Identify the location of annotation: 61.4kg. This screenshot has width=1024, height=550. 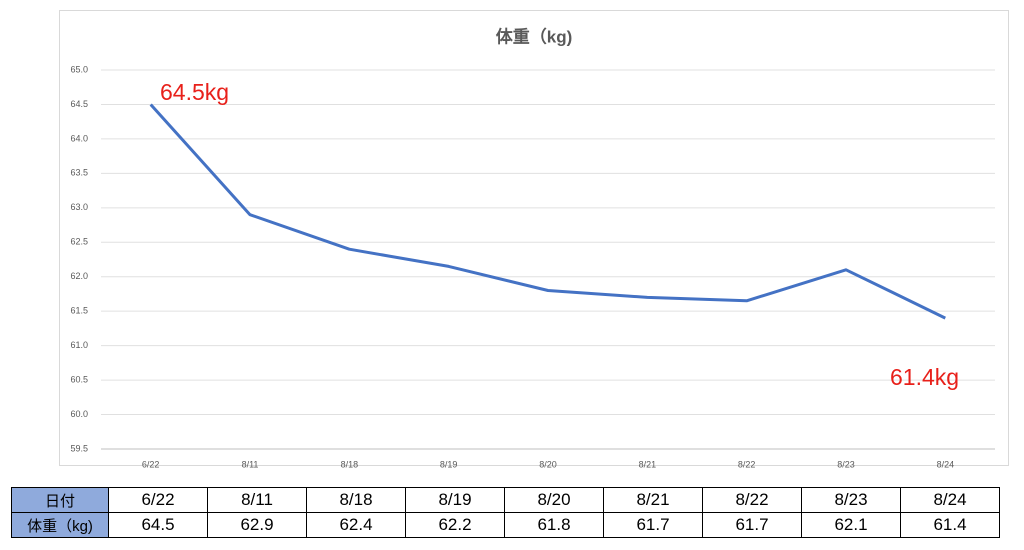
(924, 377).